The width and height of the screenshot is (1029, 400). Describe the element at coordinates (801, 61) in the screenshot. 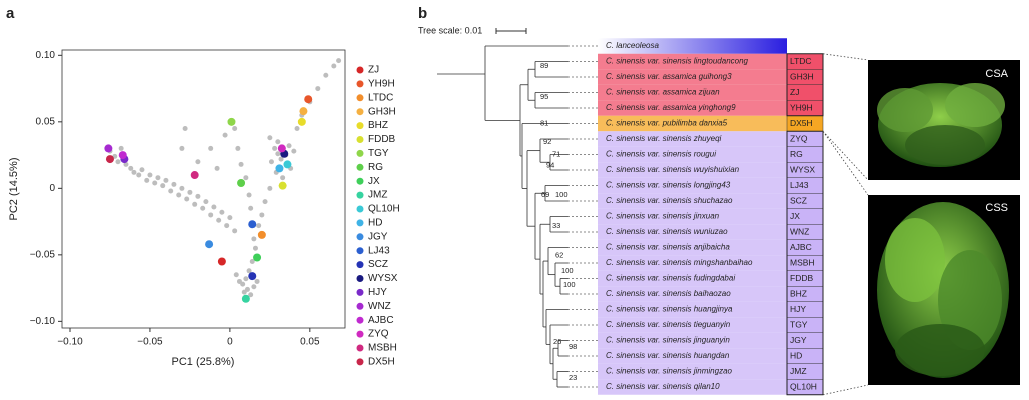

I see `leaf-code: LTDC` at that location.